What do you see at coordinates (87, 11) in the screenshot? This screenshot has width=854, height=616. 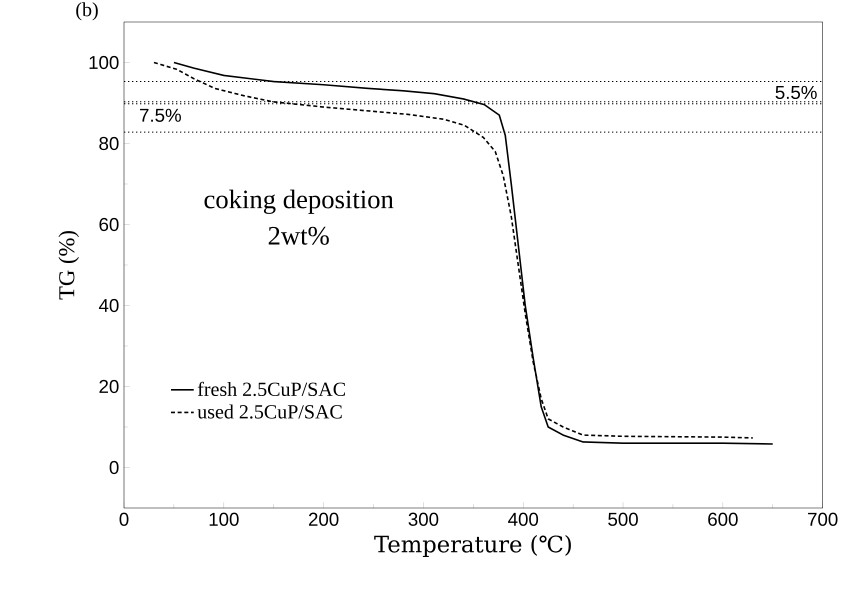 I see `chart-title: (b)` at bounding box center [87, 11].